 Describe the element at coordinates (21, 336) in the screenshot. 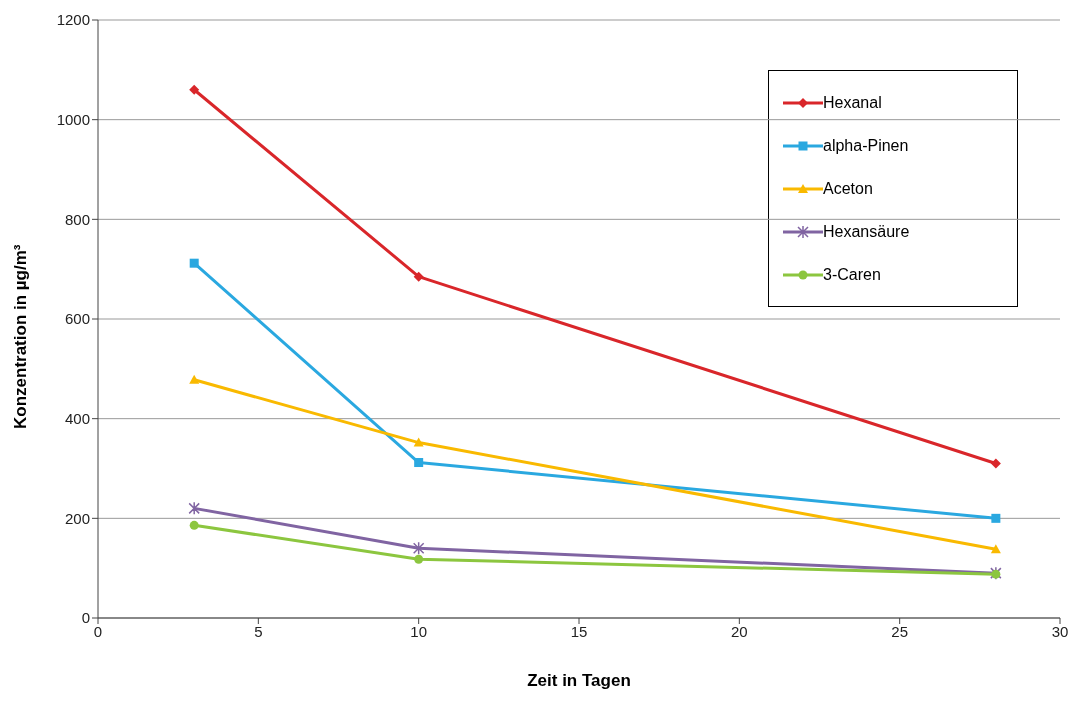

I see `y-axis-title: Konzentration in µg/m³` at that location.